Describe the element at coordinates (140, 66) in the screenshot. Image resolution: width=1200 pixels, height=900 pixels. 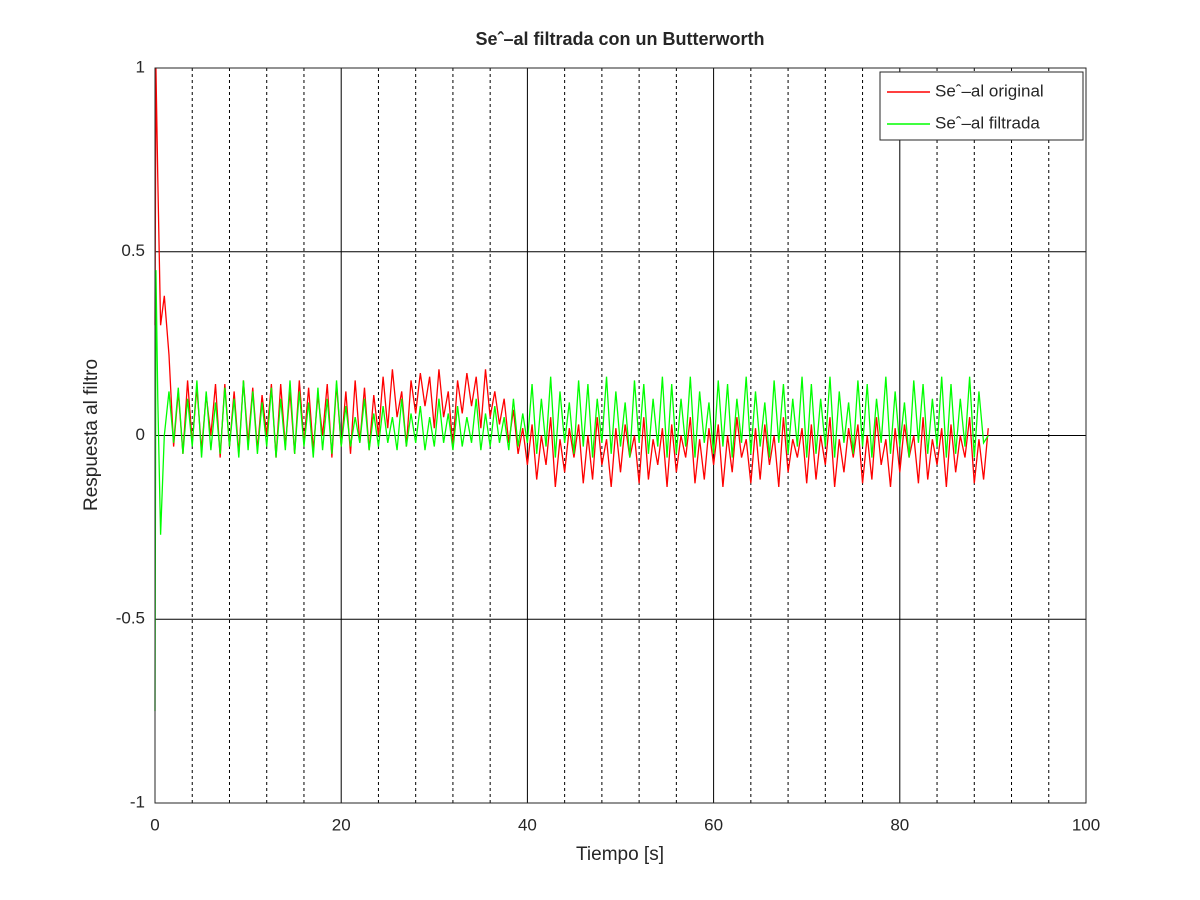
I see `y-tick-label: 1` at that location.